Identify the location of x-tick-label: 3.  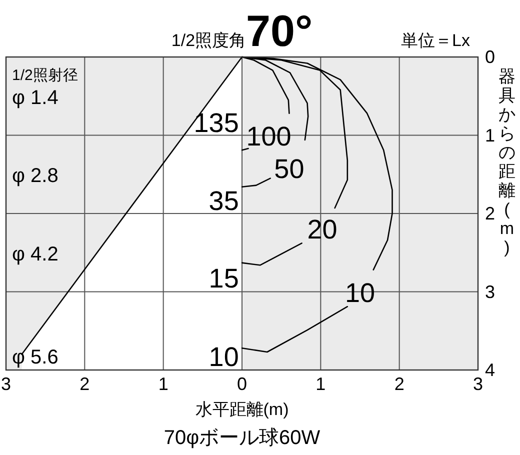
(6, 384).